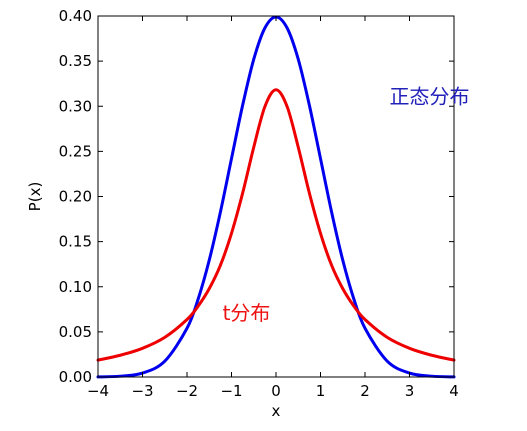 This screenshot has height=431, width=527. What do you see at coordinates (75, 16) in the screenshot?
I see `y-tick-label: 0.40` at bounding box center [75, 16].